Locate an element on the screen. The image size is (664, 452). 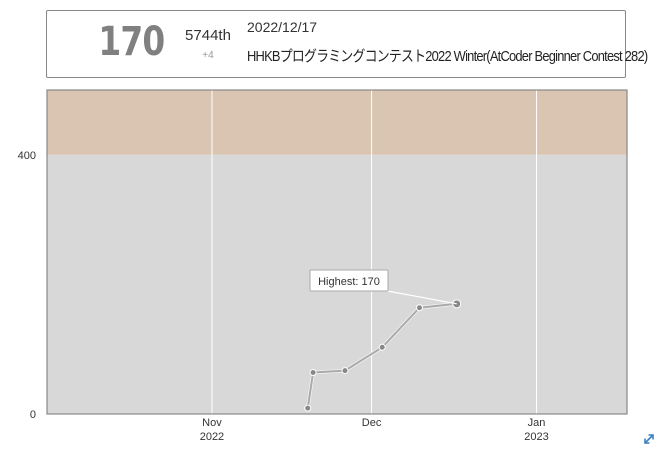
y-tick-label: 0 is located at coordinates (33, 415).